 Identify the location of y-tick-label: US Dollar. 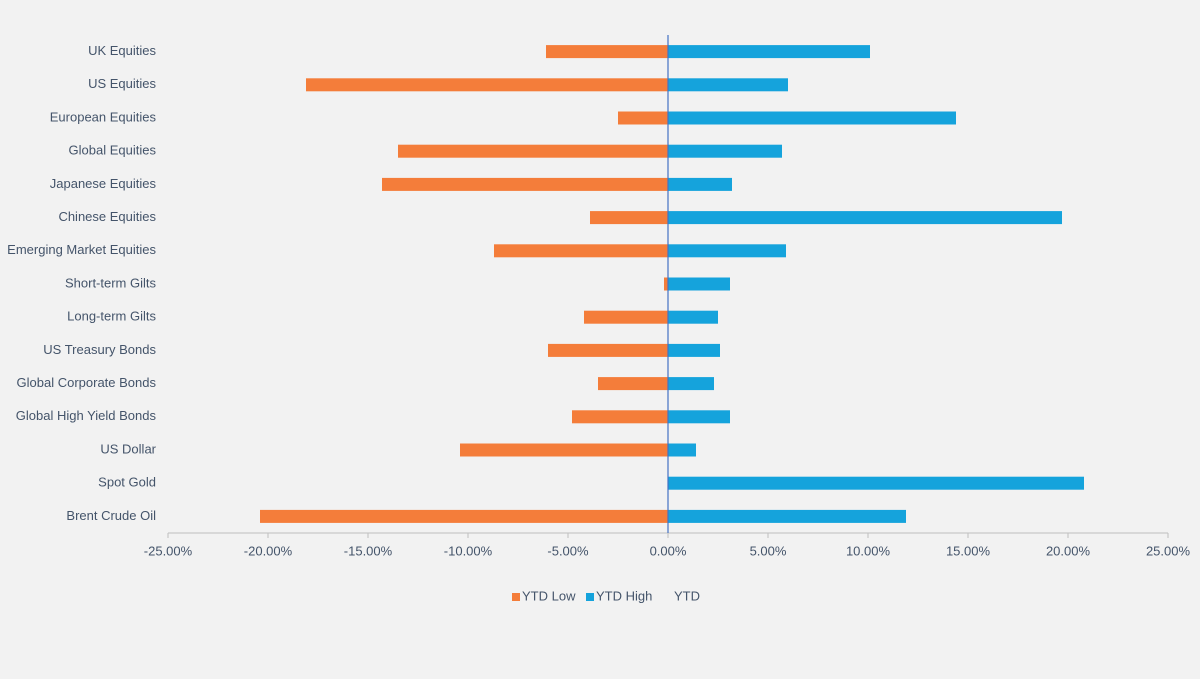
(128, 448).